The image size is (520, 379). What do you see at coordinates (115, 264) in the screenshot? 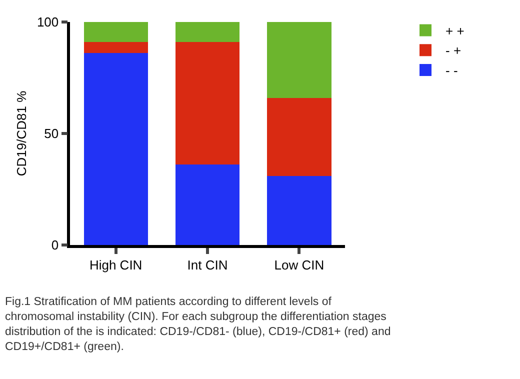
I see `x-tick-label: High CIN` at bounding box center [115, 264].